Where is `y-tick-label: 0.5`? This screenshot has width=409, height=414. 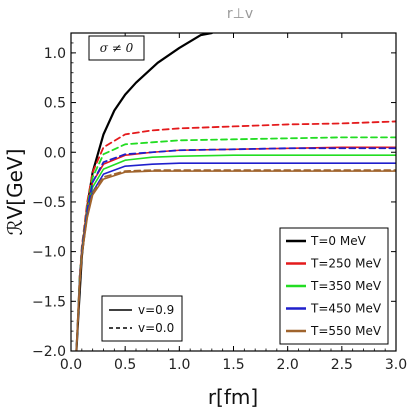
y-tick-label: 0.5 is located at coordinates (55, 104).